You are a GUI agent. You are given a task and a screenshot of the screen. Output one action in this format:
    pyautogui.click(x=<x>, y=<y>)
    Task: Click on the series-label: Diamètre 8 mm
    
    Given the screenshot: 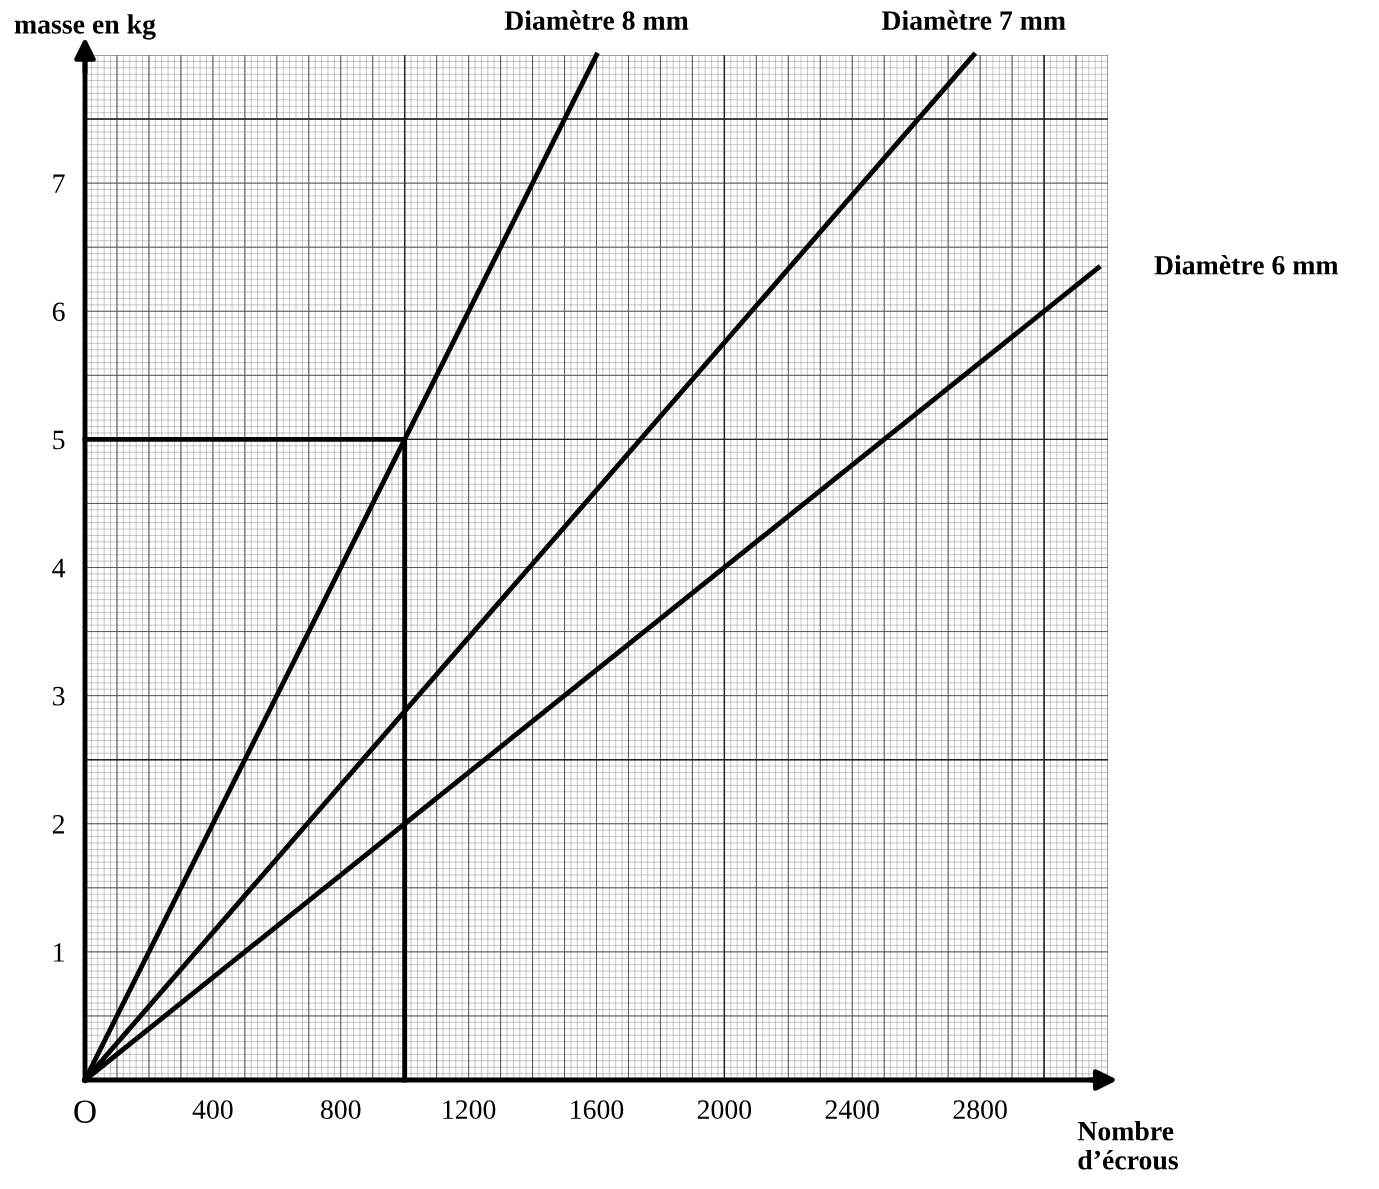 What is the action you would take?
    pyautogui.click(x=596, y=20)
    